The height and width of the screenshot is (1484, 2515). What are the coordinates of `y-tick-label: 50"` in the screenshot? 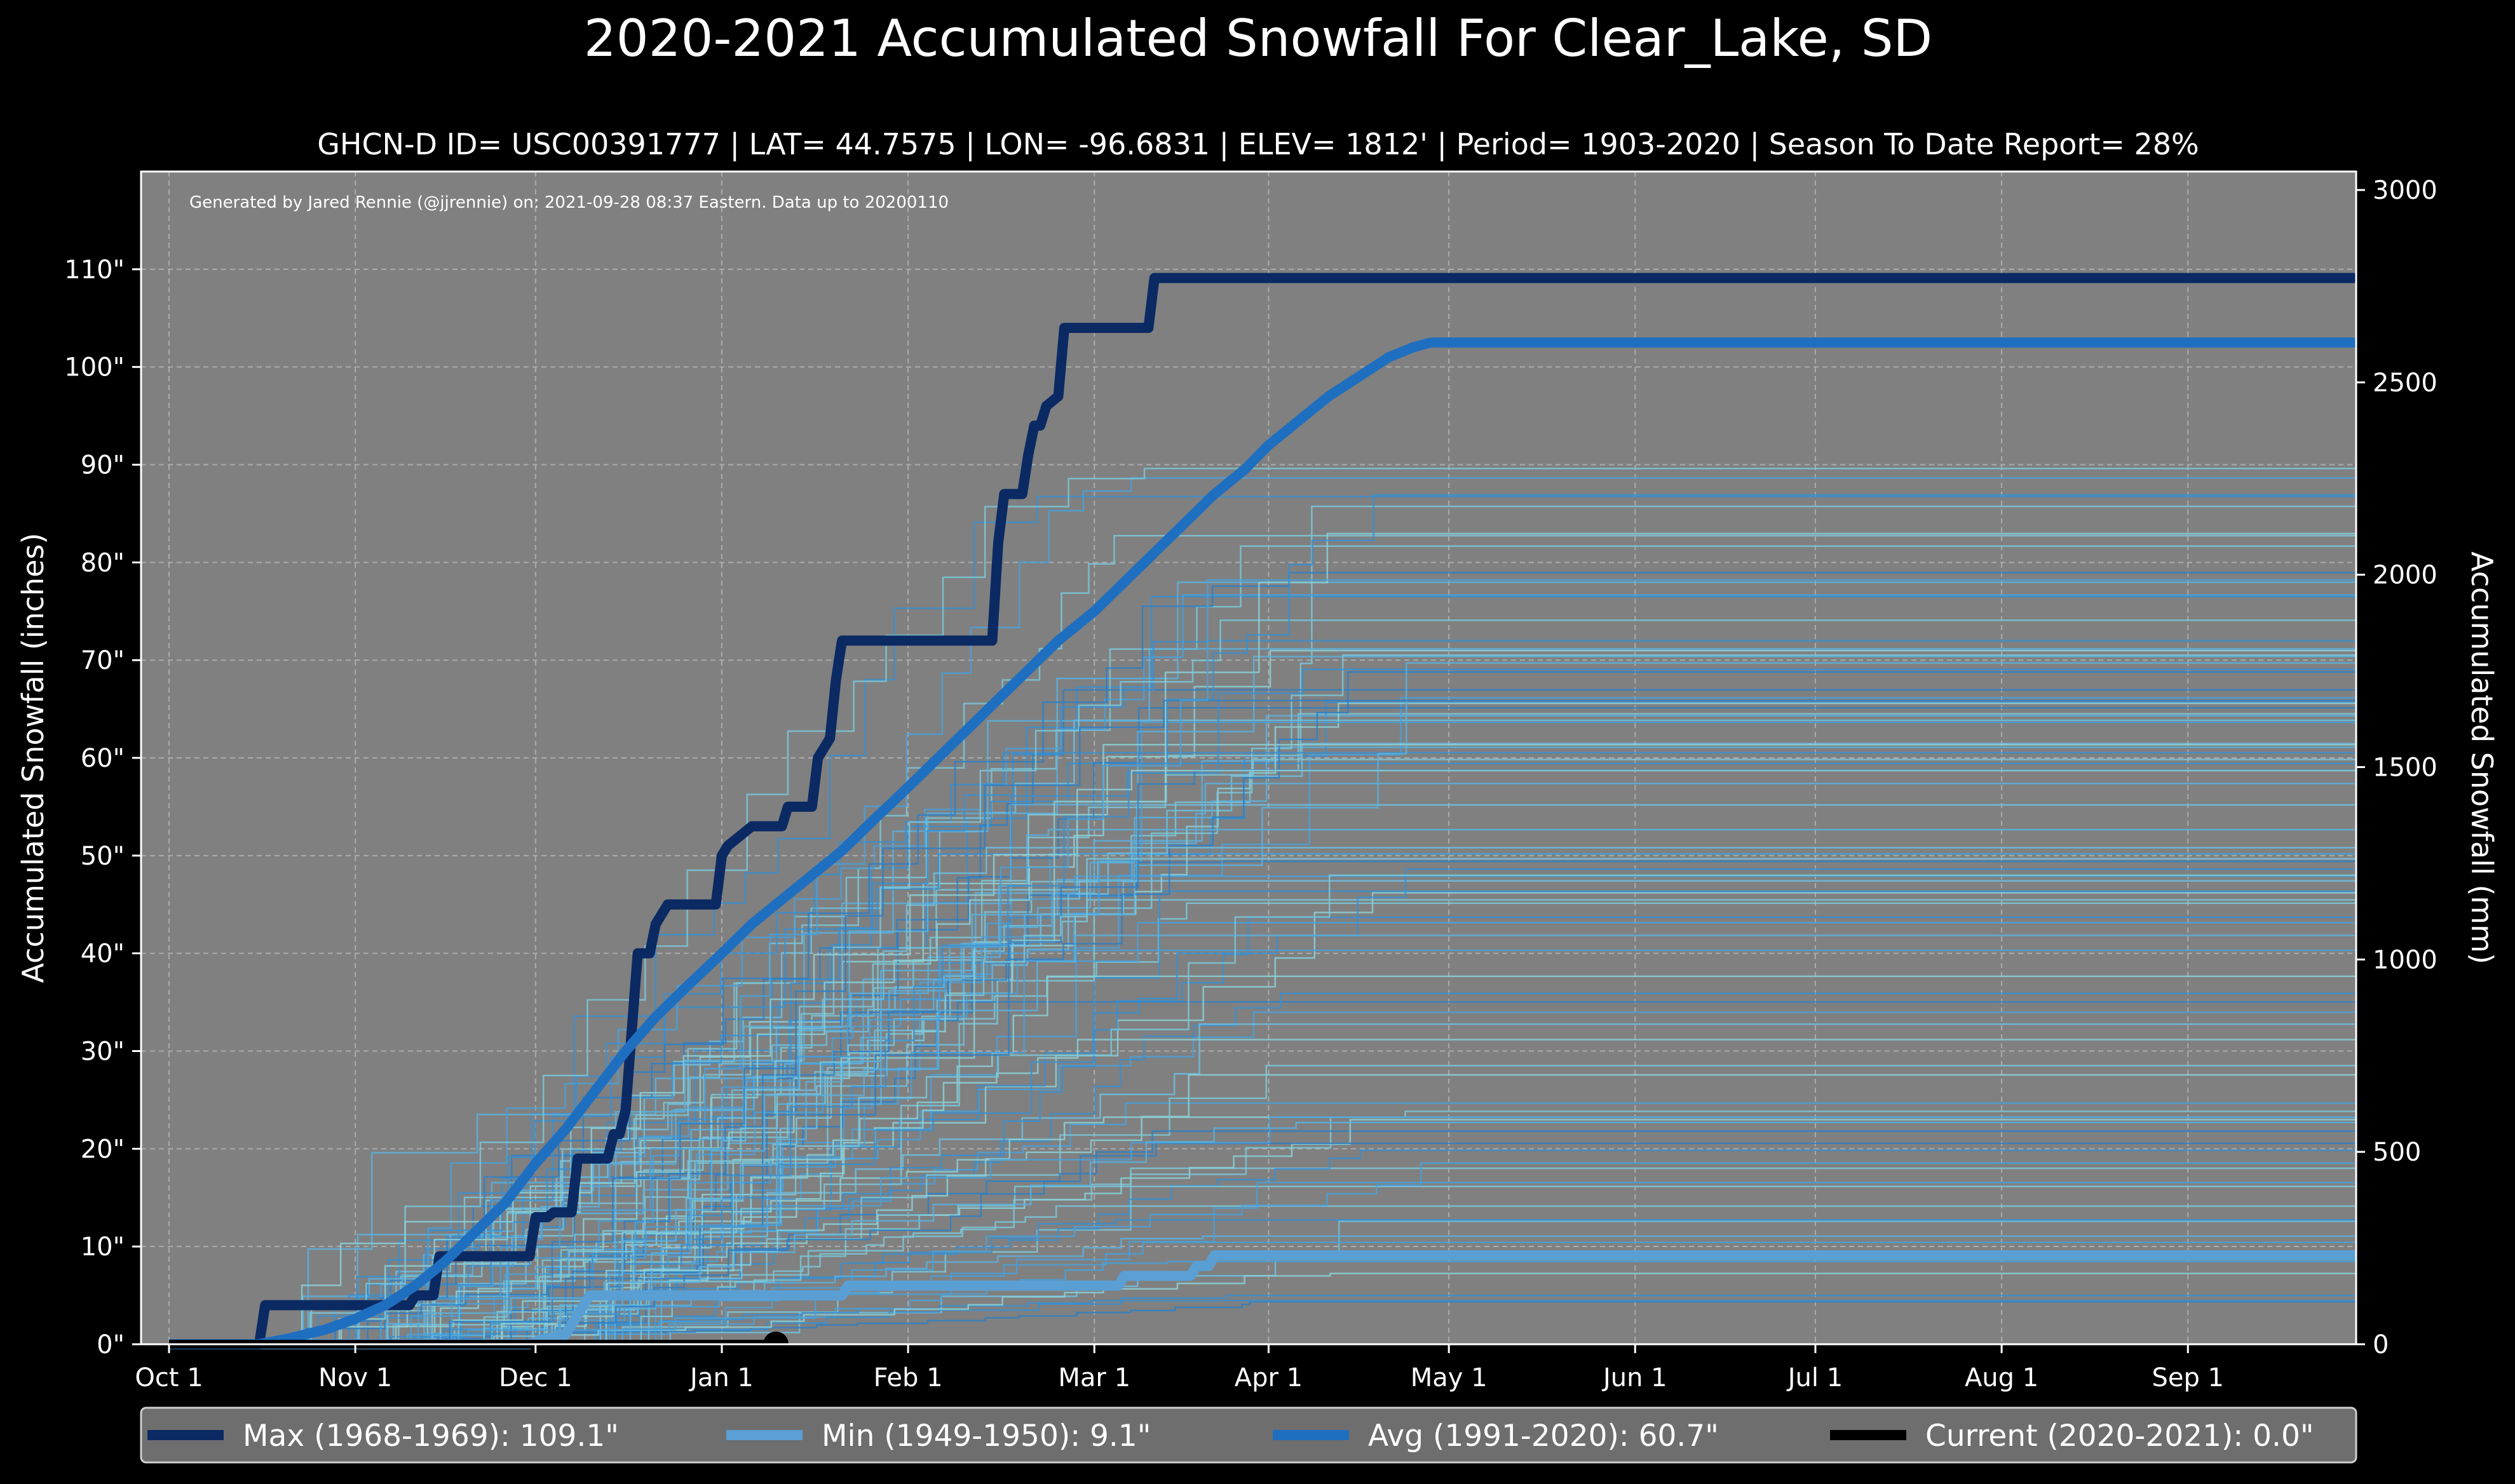 It's located at (103, 856).